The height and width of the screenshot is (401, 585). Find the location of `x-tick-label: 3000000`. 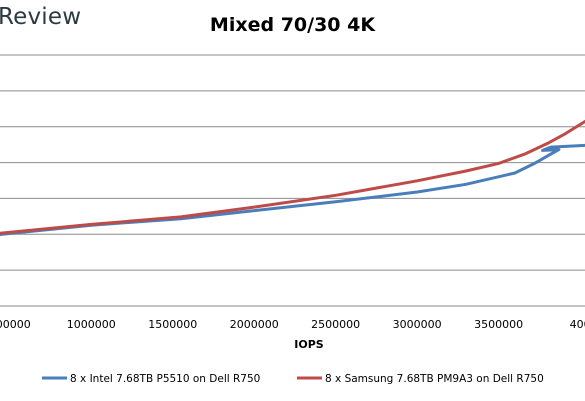

x-tick-label: 3000000 is located at coordinates (417, 324).